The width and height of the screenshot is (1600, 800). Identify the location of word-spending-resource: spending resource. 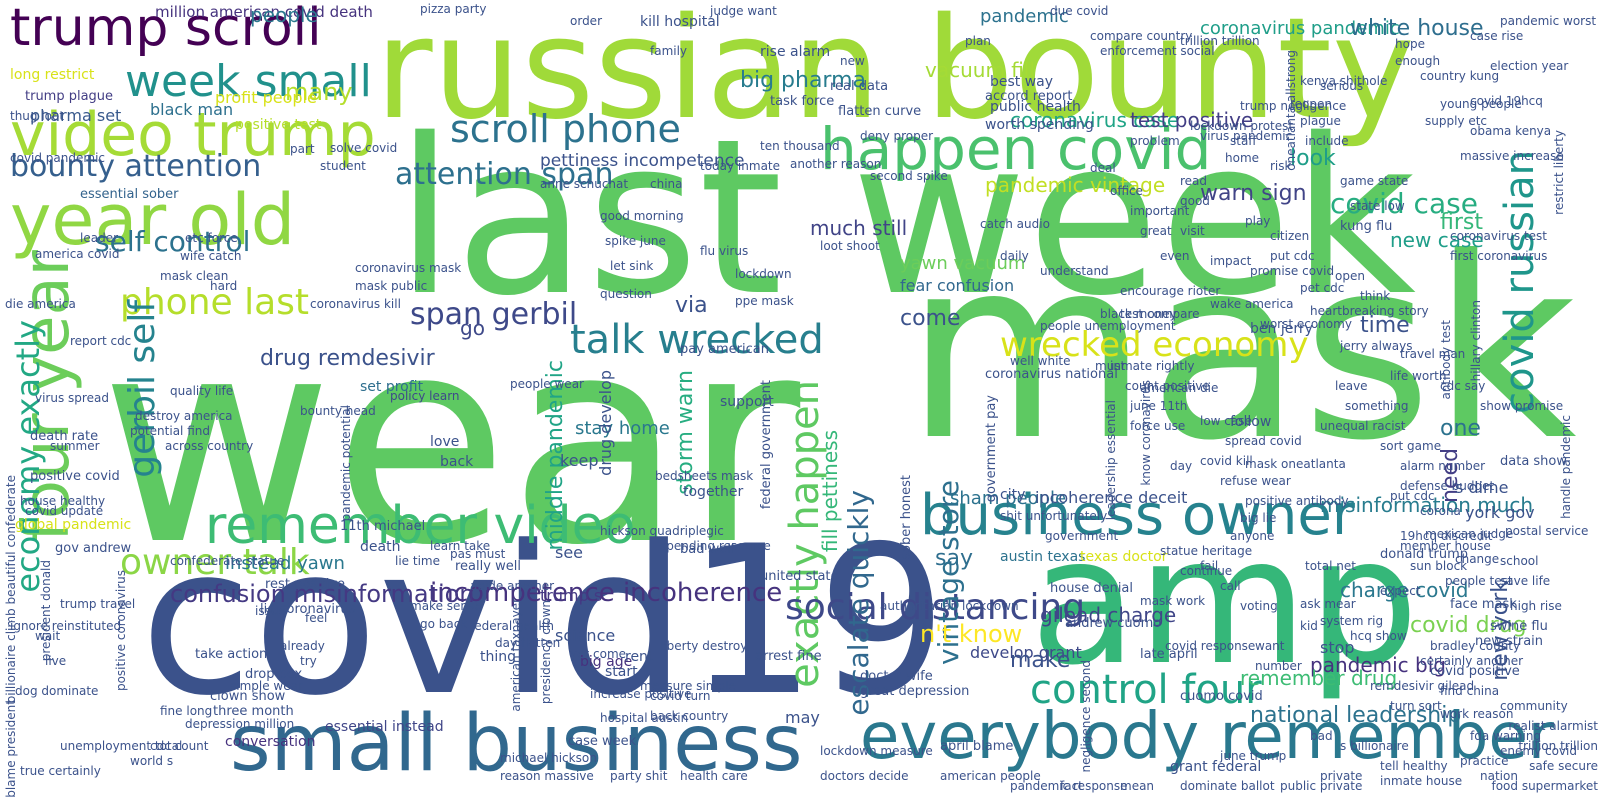
(715, 546).